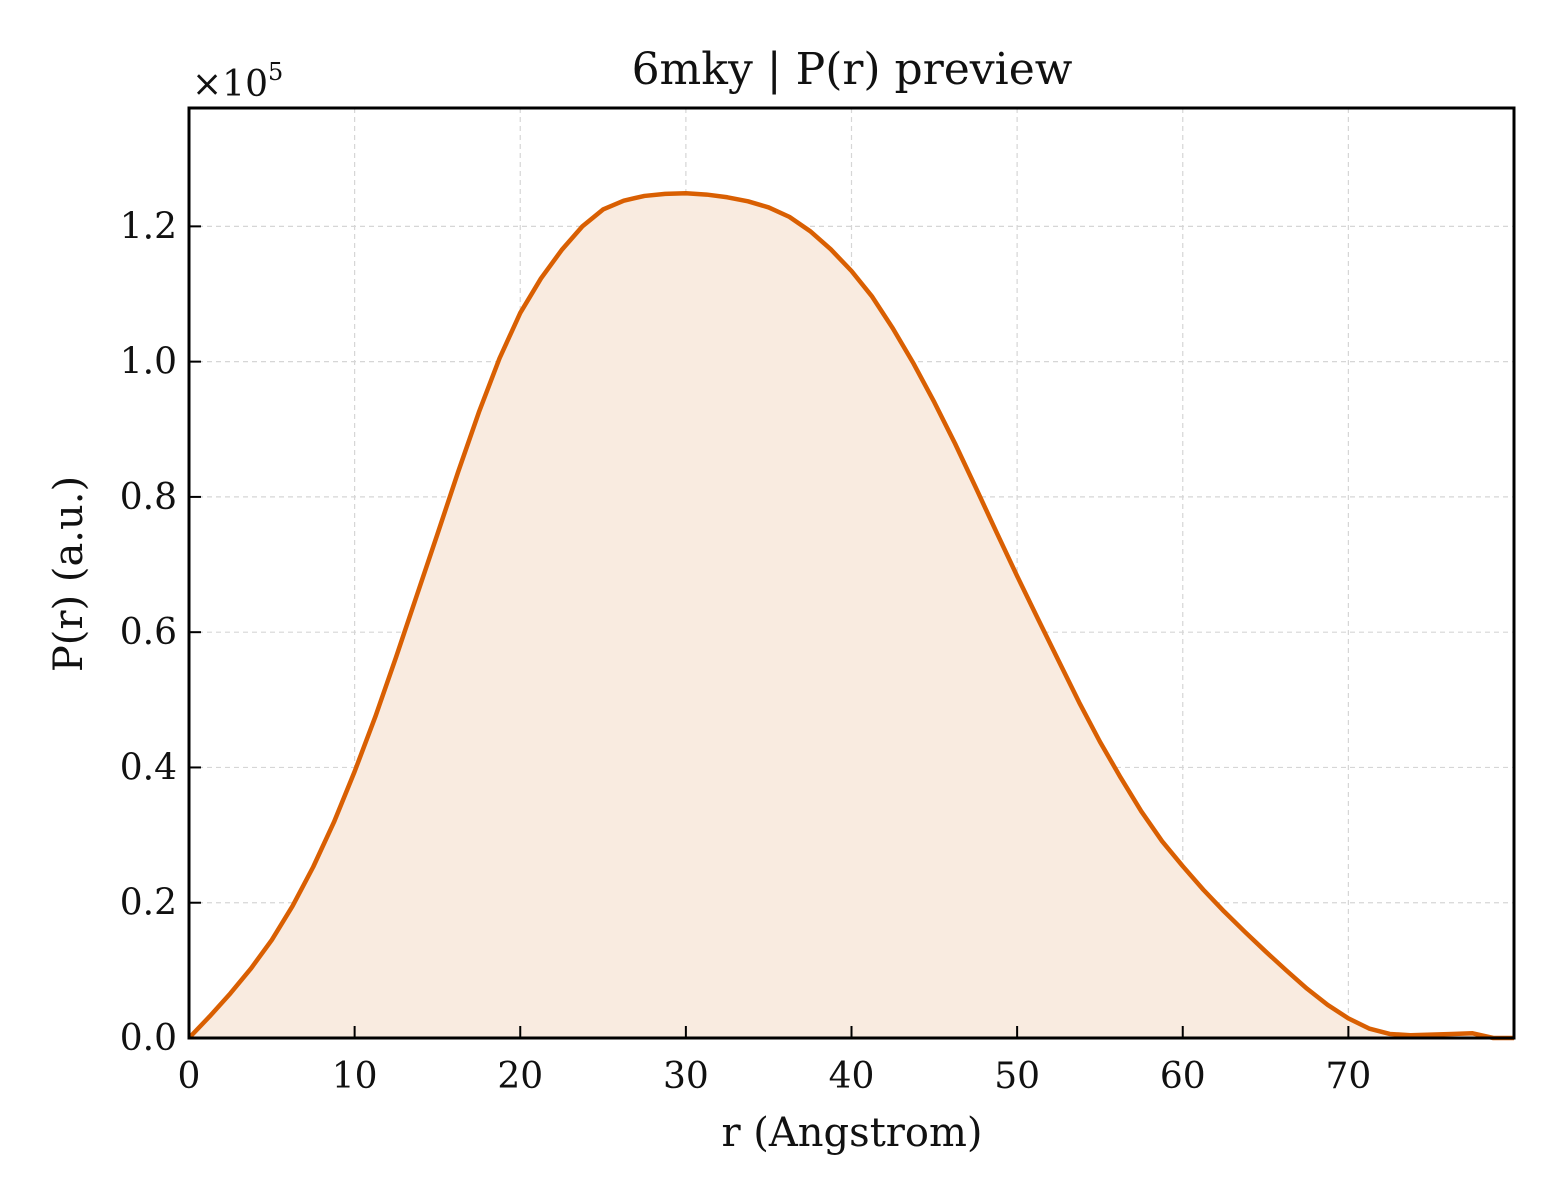 The height and width of the screenshot is (1200, 1560). What do you see at coordinates (148, 903) in the screenshot?
I see `y-tick-label: 0.2` at bounding box center [148, 903].